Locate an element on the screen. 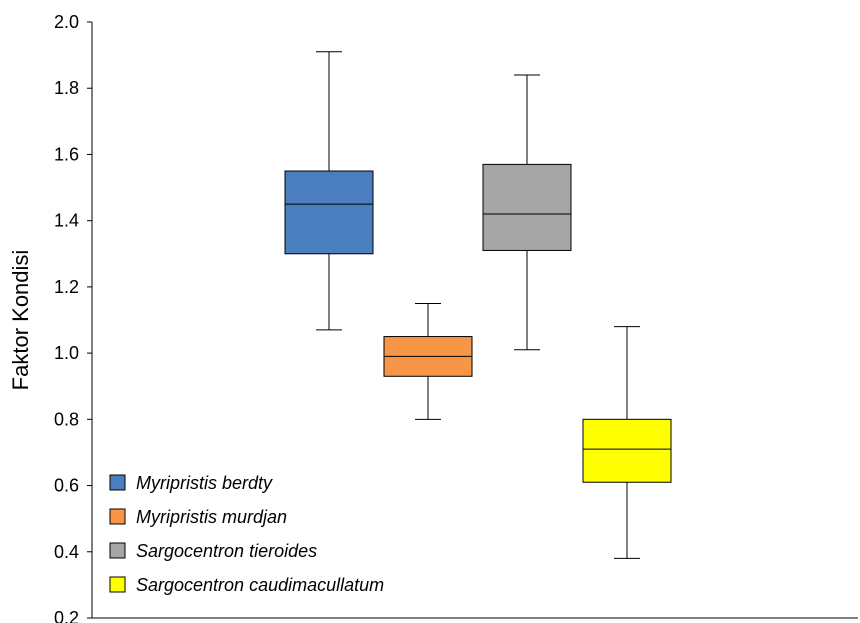  y-tick-label: 2.0 is located at coordinates (66, 22).